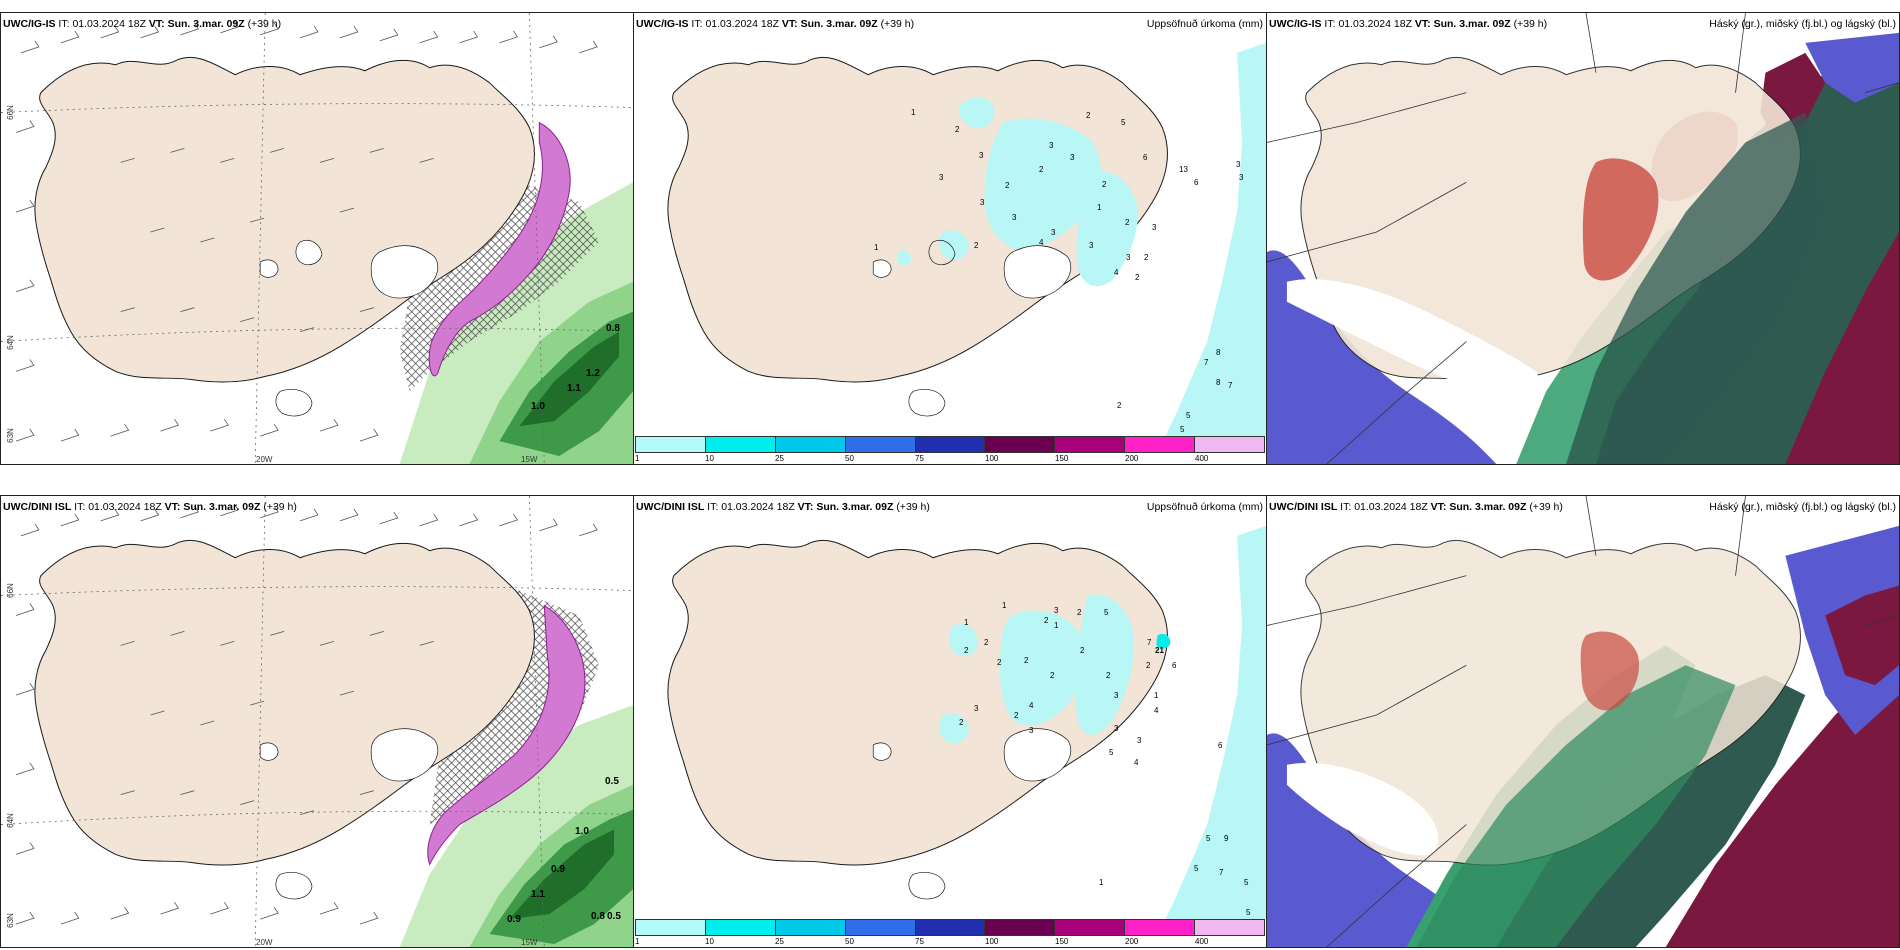  What do you see at coordinates (10, 435) in the screenshot?
I see `lat-label-63n: 63N` at bounding box center [10, 435].